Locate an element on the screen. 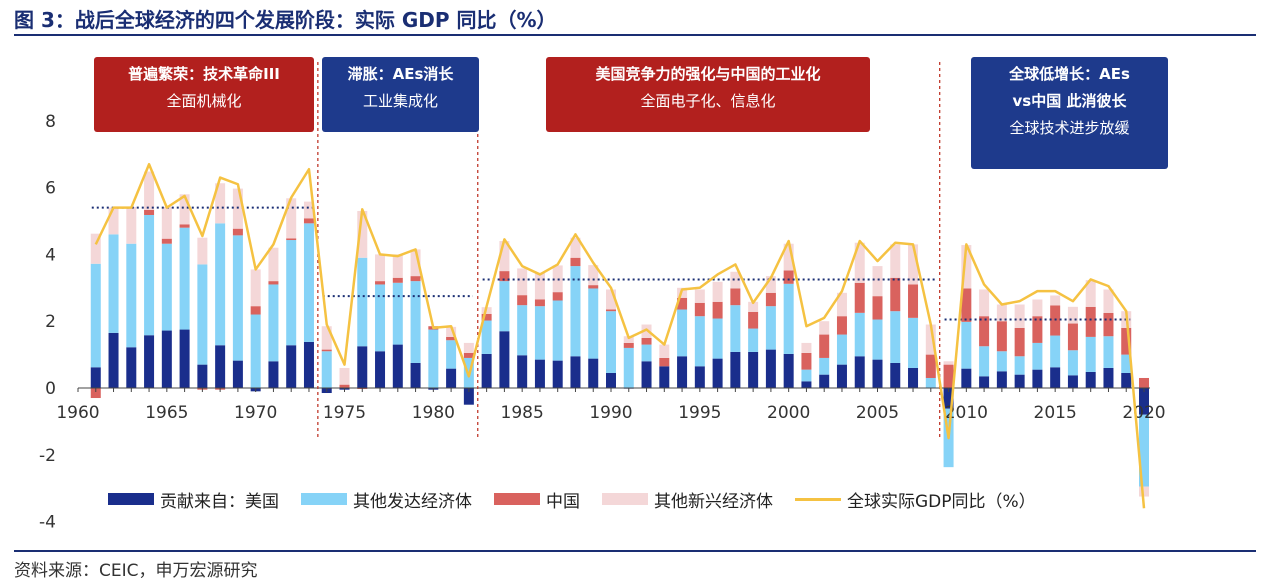  legend-swatch-global-gdp is located at coordinates (818, 499).